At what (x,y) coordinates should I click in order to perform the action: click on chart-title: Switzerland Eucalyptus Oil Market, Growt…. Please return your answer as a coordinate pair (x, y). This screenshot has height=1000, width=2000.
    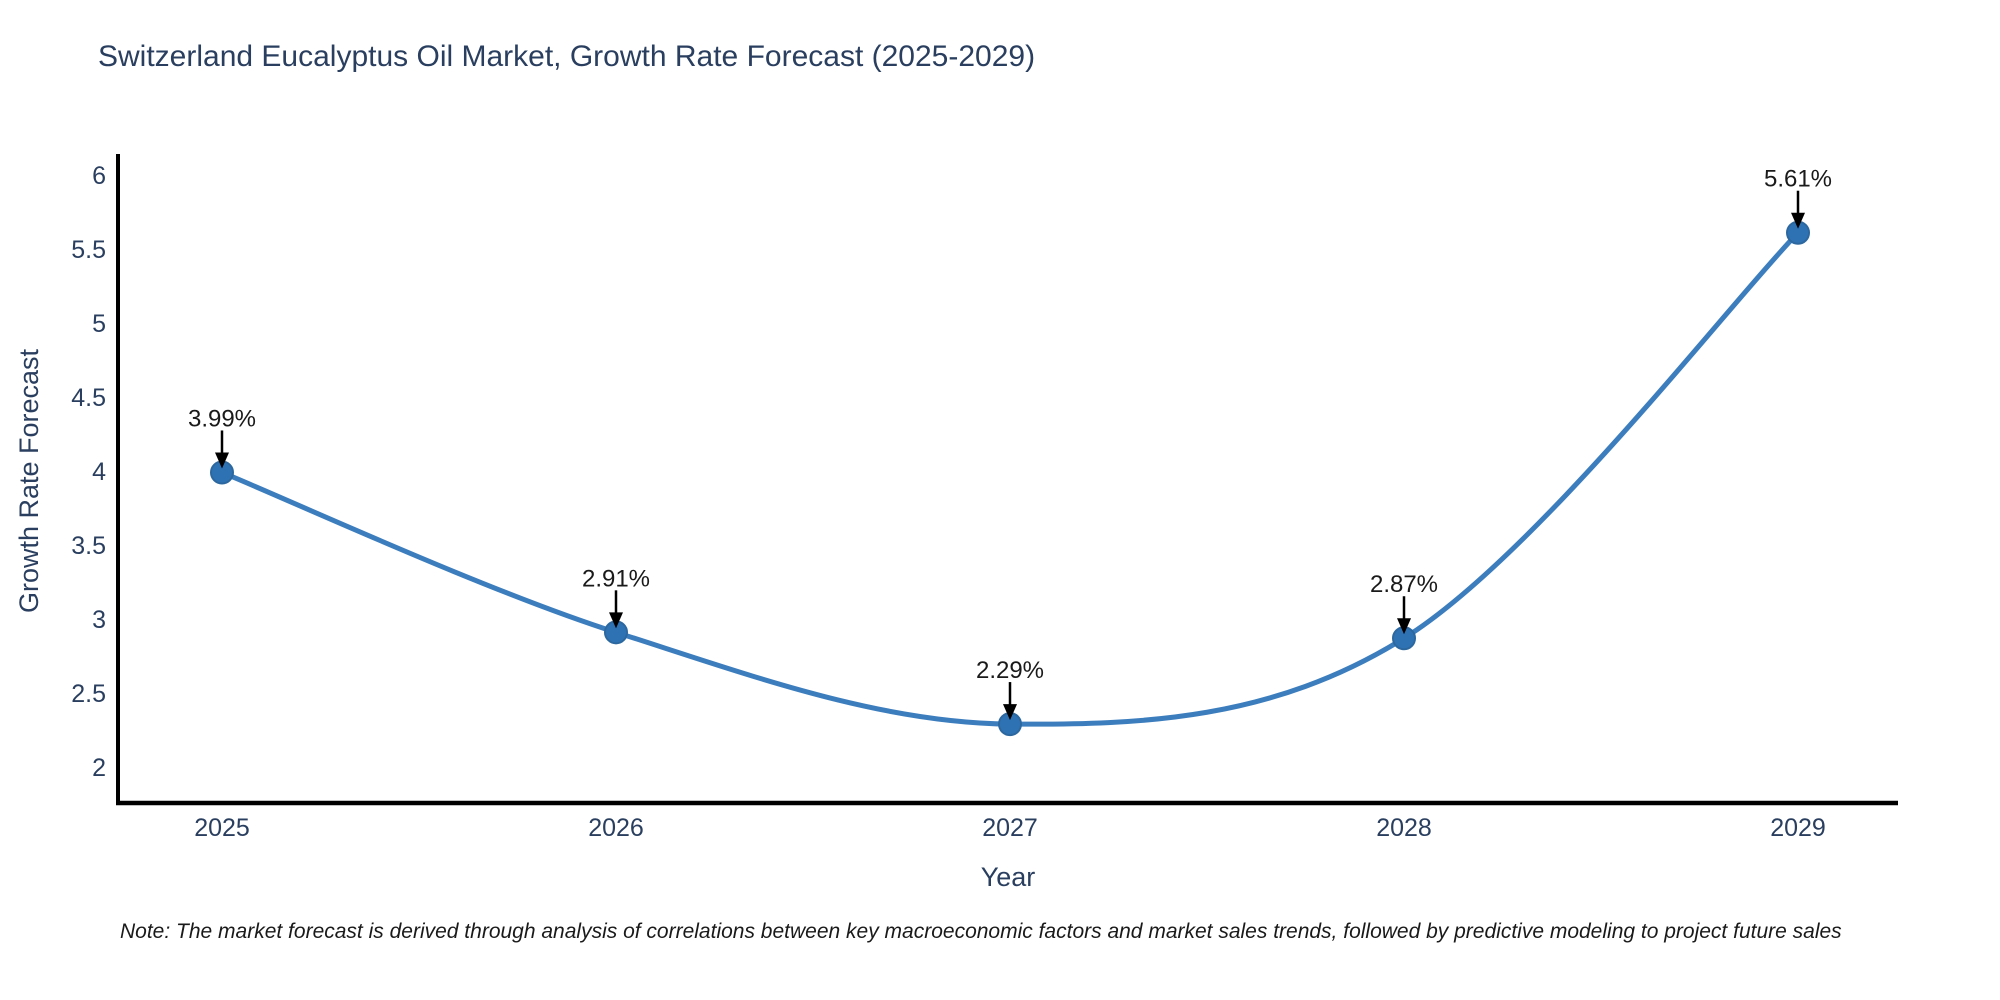
    Looking at the image, I should click on (567, 56).